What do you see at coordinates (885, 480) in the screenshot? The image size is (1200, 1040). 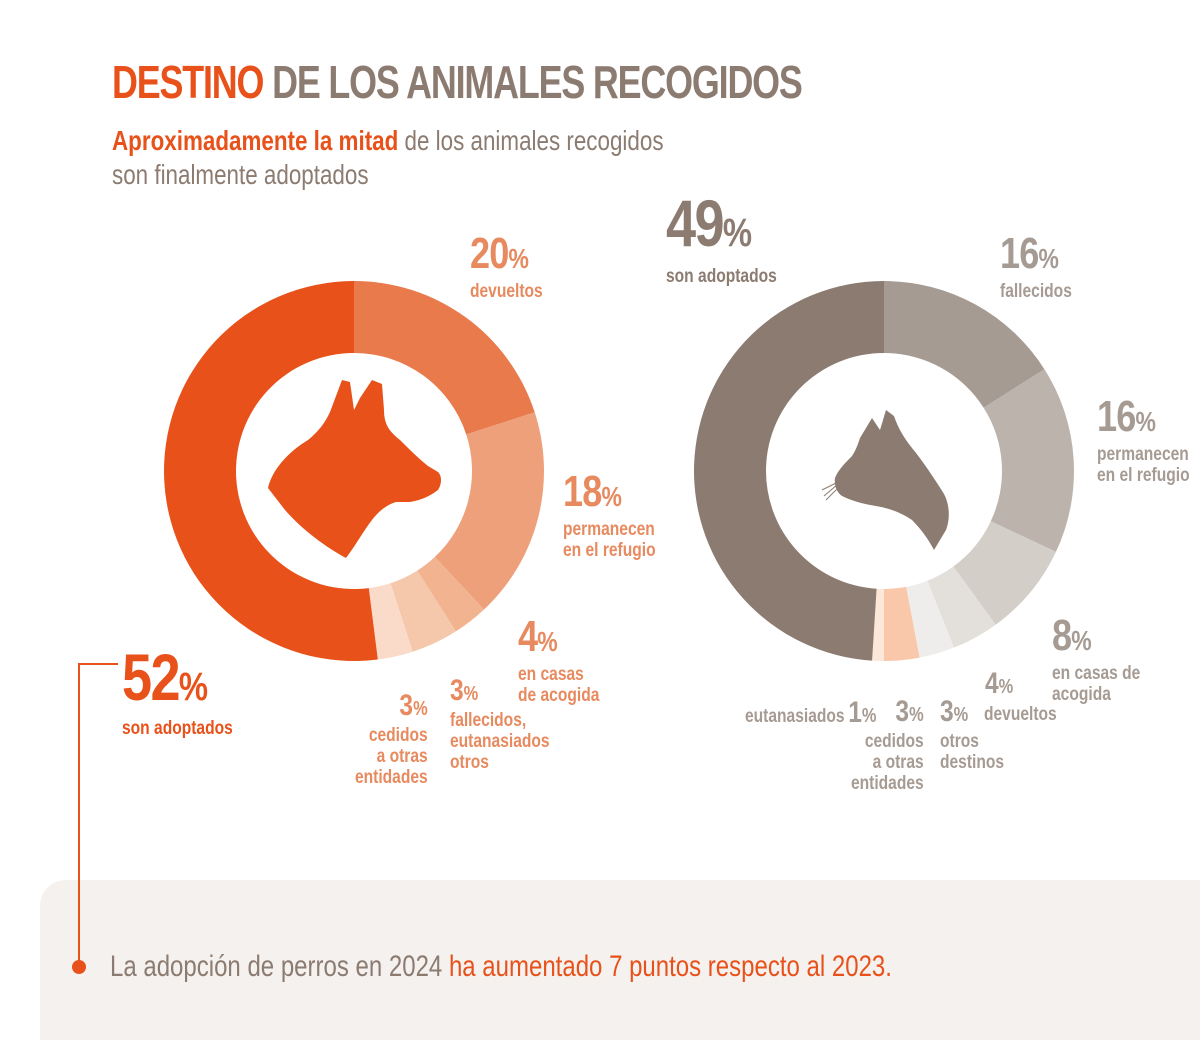 I see `cat-icon` at bounding box center [885, 480].